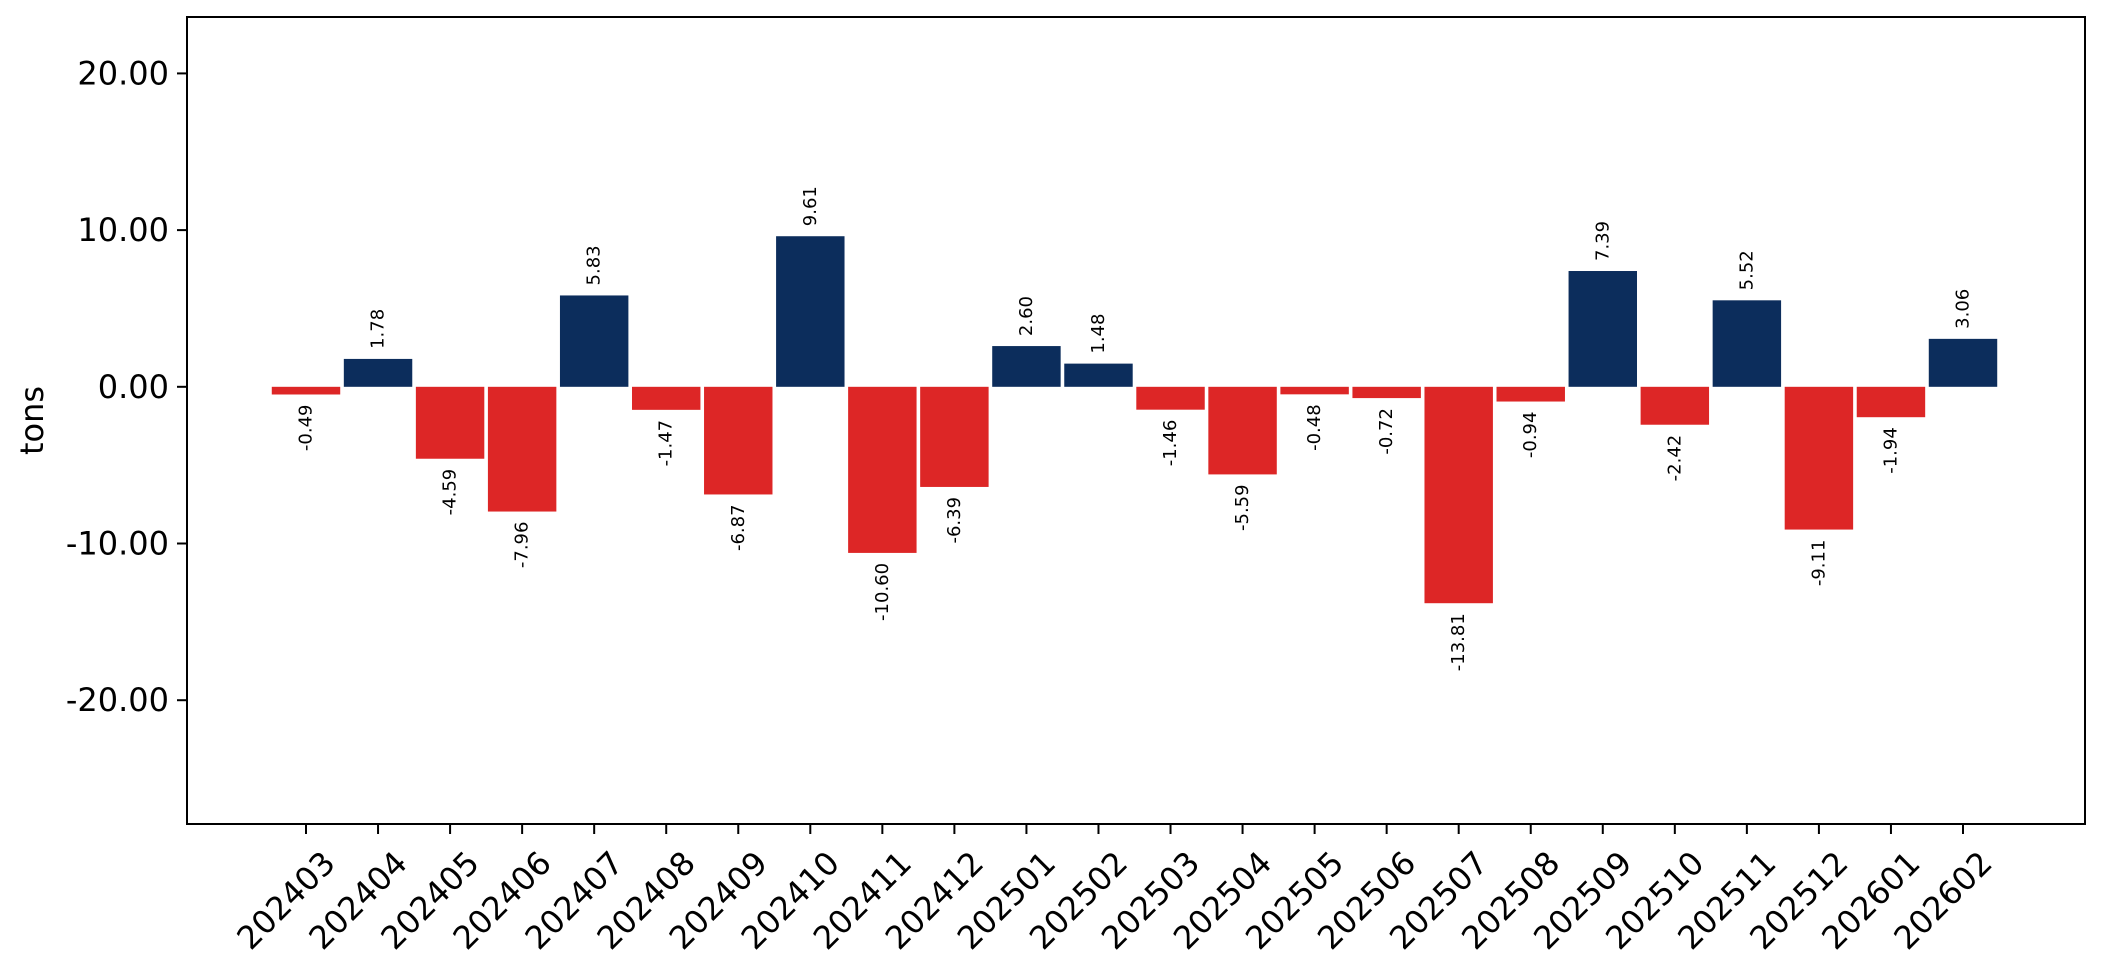 Image resolution: width=2102 pixels, height=975 pixels. What do you see at coordinates (1746, 270) in the screenshot?
I see `data-label-202511: 5.52` at bounding box center [1746, 270].